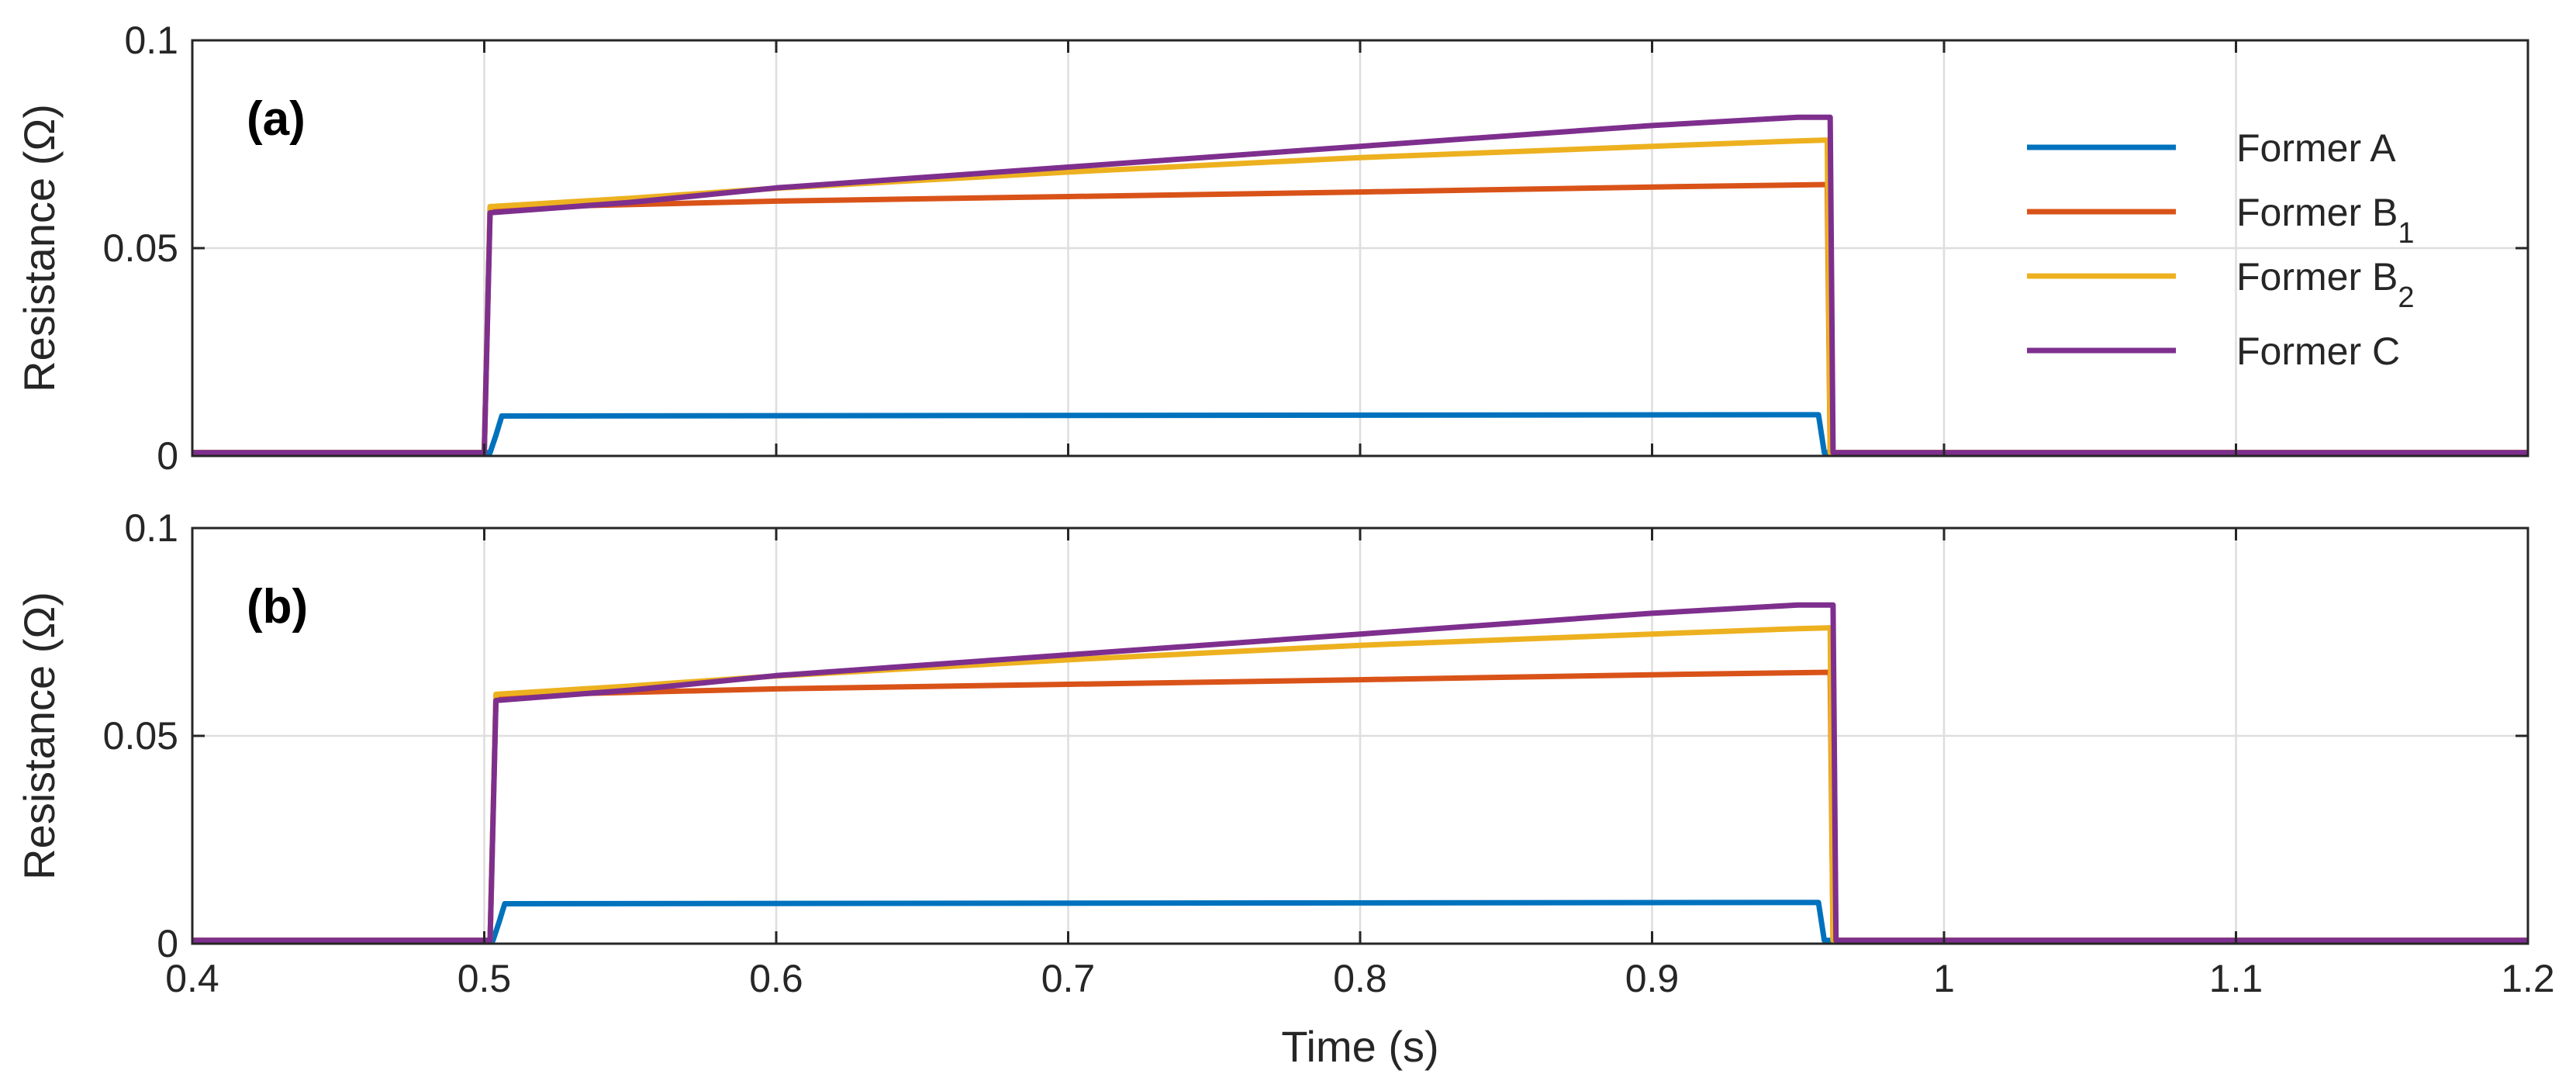  What do you see at coordinates (1068, 978) in the screenshot?
I see `x-tick-label: 0.7` at bounding box center [1068, 978].